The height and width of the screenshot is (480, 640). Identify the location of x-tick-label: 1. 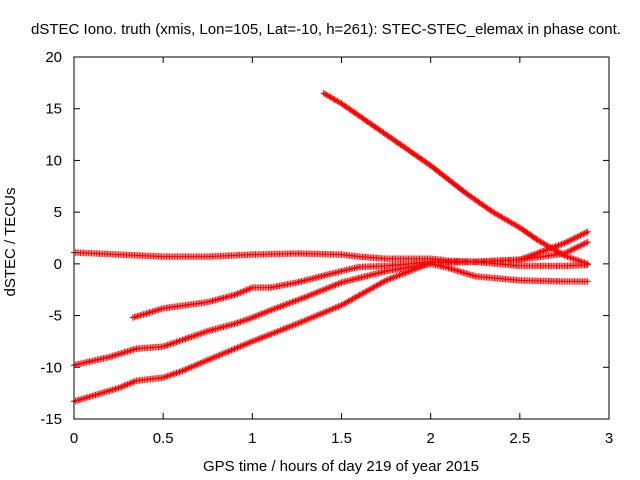
(252, 438).